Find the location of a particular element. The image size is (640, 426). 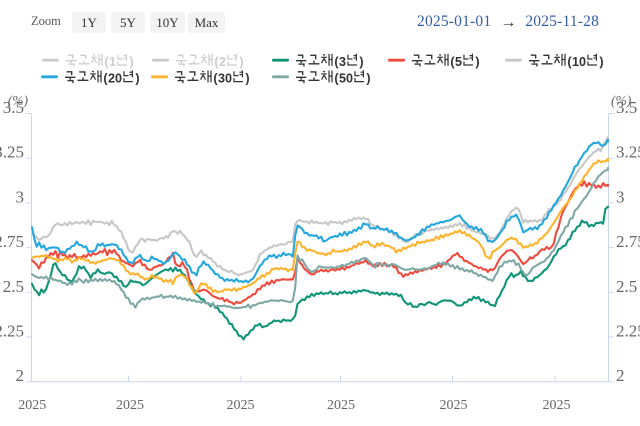

svg-text: 10 is located at coordinates (579, 62).